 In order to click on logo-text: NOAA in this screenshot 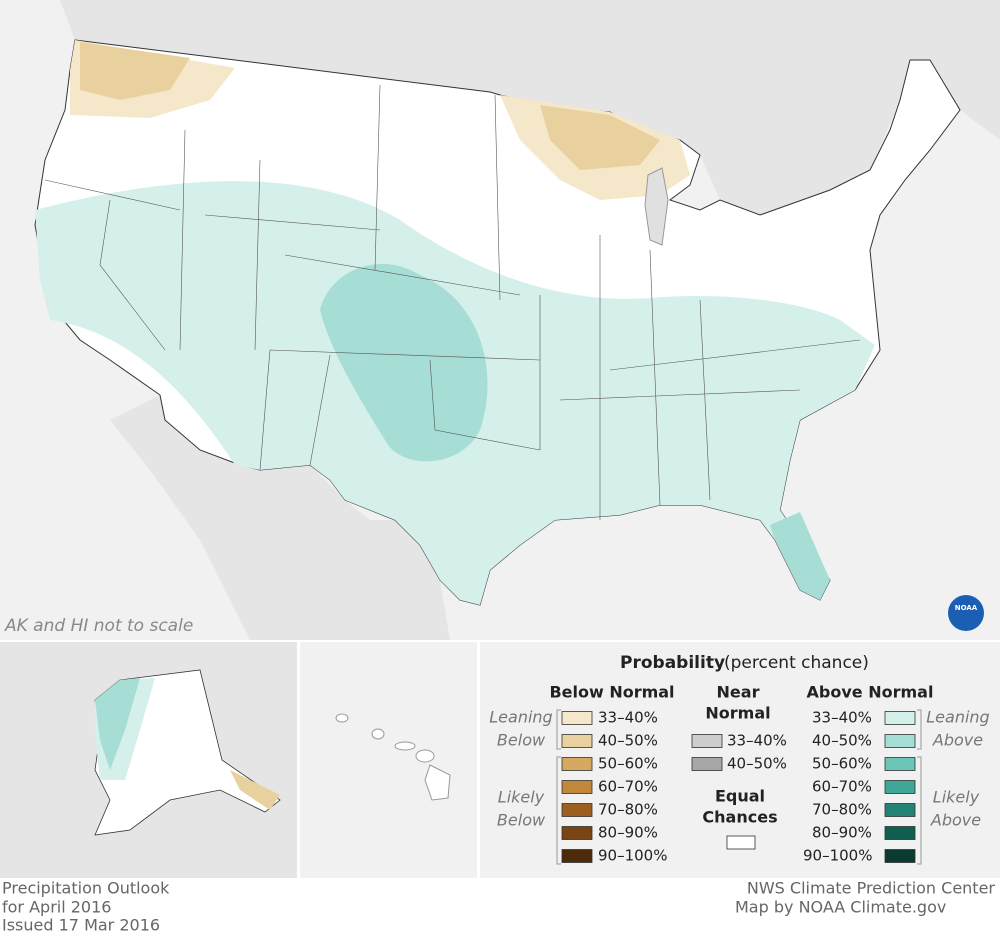, I will do `click(966, 608)`.